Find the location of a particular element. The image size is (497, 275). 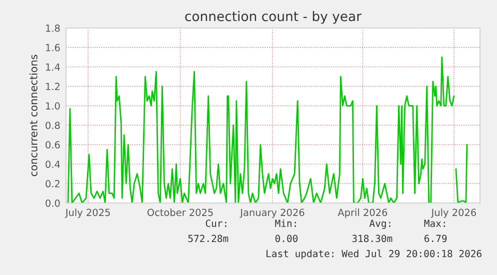

text: Last update: Wed Jul 29 20:00:18 2026 is located at coordinates (374, 255).